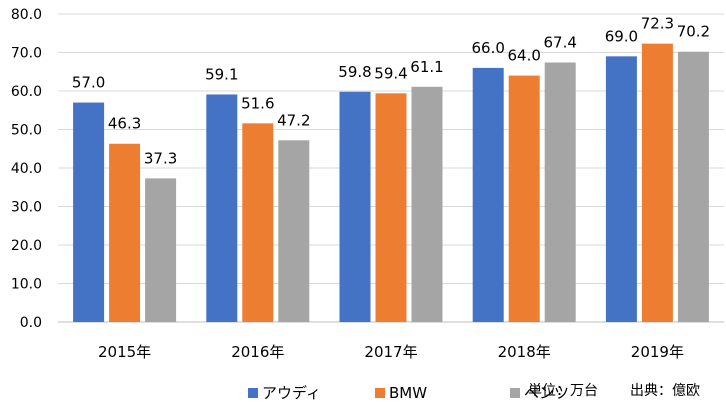 The image size is (726, 414). Describe the element at coordinates (693, 32) in the screenshot. I see `data-label: 70.2` at that location.